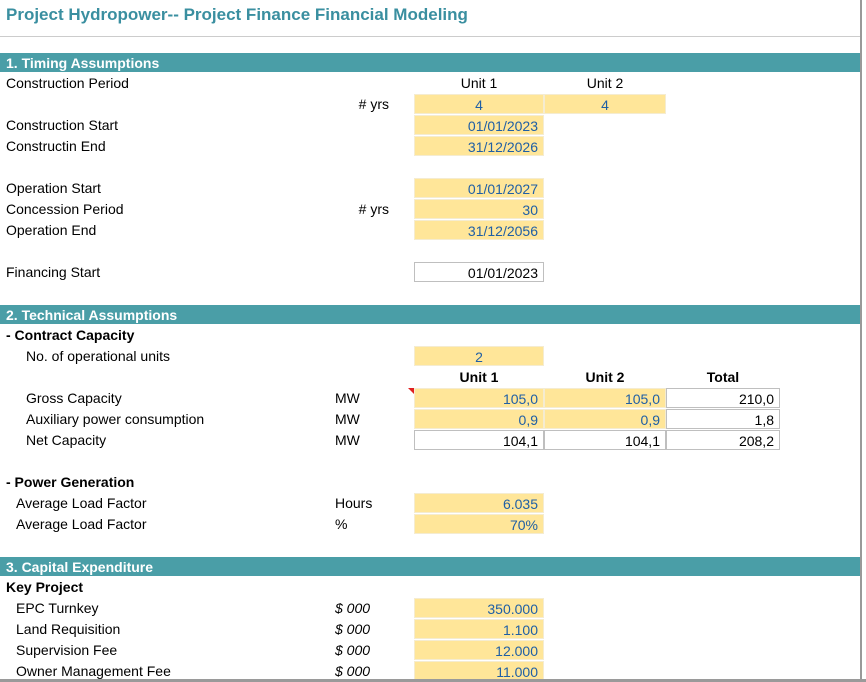  What do you see at coordinates (67, 83) in the screenshot?
I see `row-label: Construction Period` at bounding box center [67, 83].